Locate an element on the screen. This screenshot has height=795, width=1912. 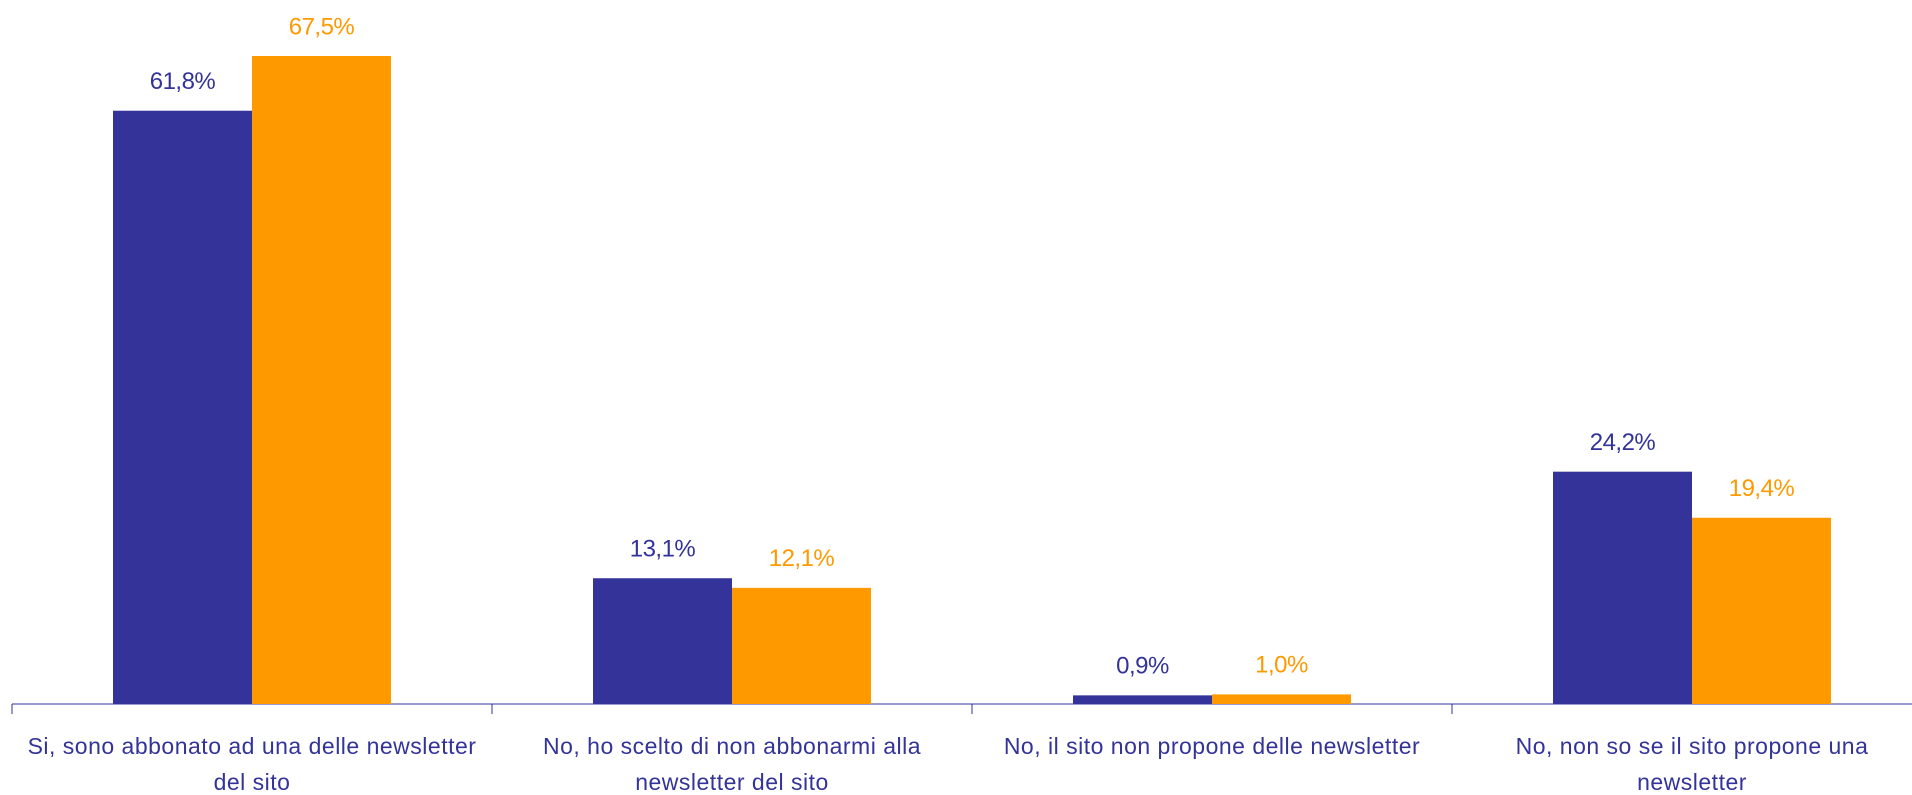
data-label: 24,2% is located at coordinates (1623, 442).